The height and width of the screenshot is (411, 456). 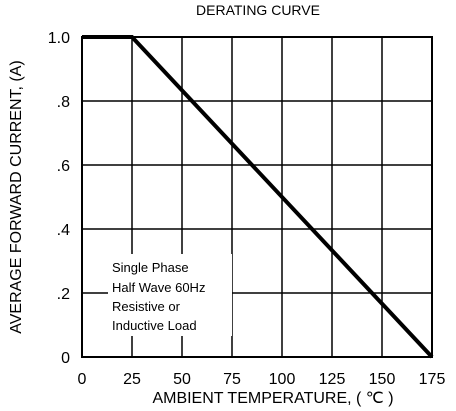 What do you see at coordinates (258, 10) in the screenshot?
I see `chart-title: DERATING CURVE` at bounding box center [258, 10].